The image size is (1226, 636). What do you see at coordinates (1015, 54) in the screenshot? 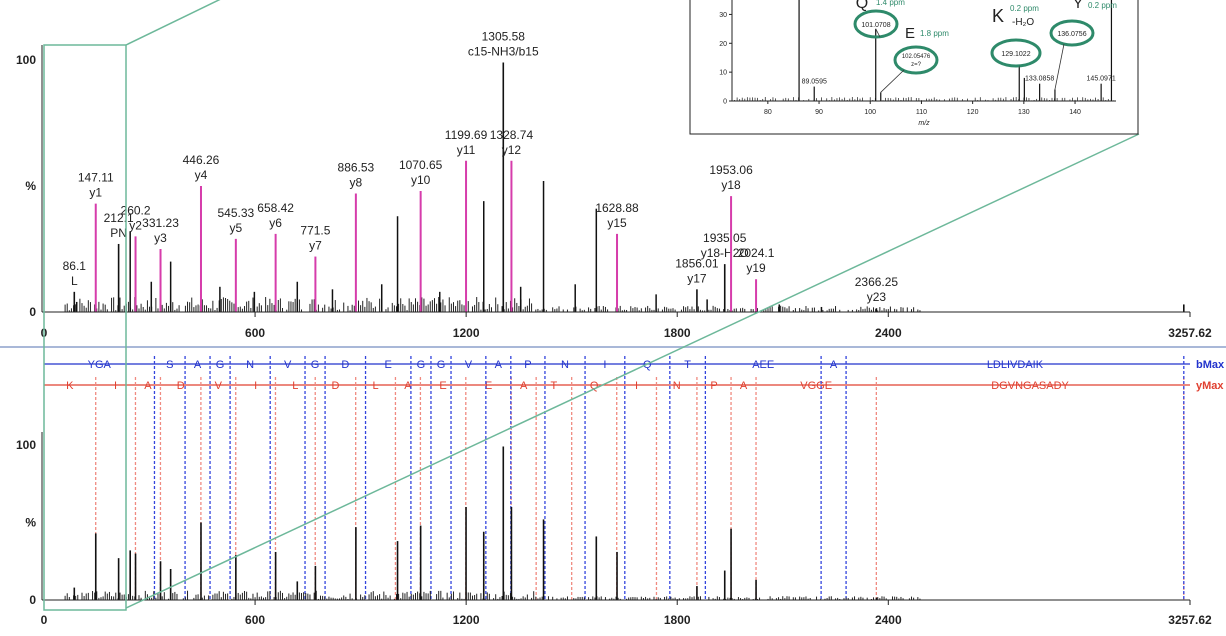
I see `annotation-mz: 129.1022` at bounding box center [1015, 54].